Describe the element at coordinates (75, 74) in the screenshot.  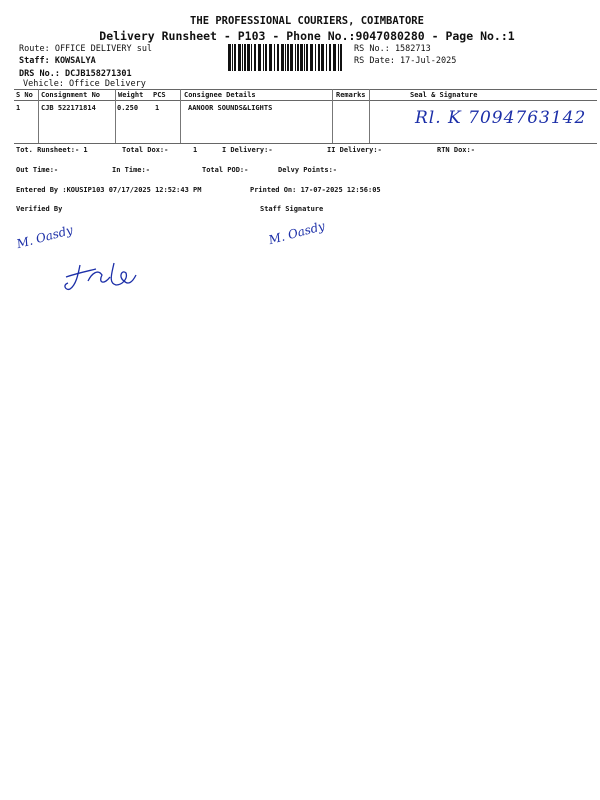
I see `drs-no: DRS No.: DCJB158271301` at that location.